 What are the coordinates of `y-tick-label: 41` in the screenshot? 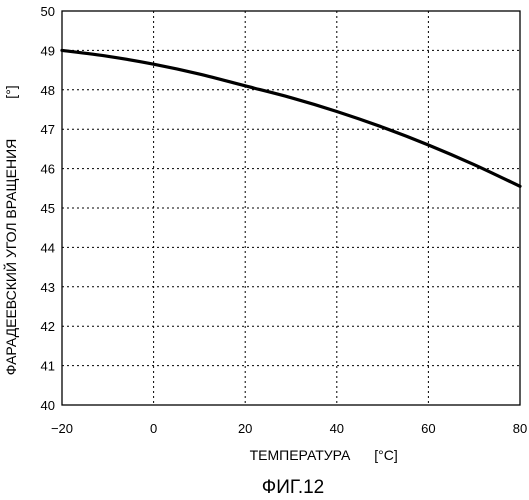 It's located at (48, 366).